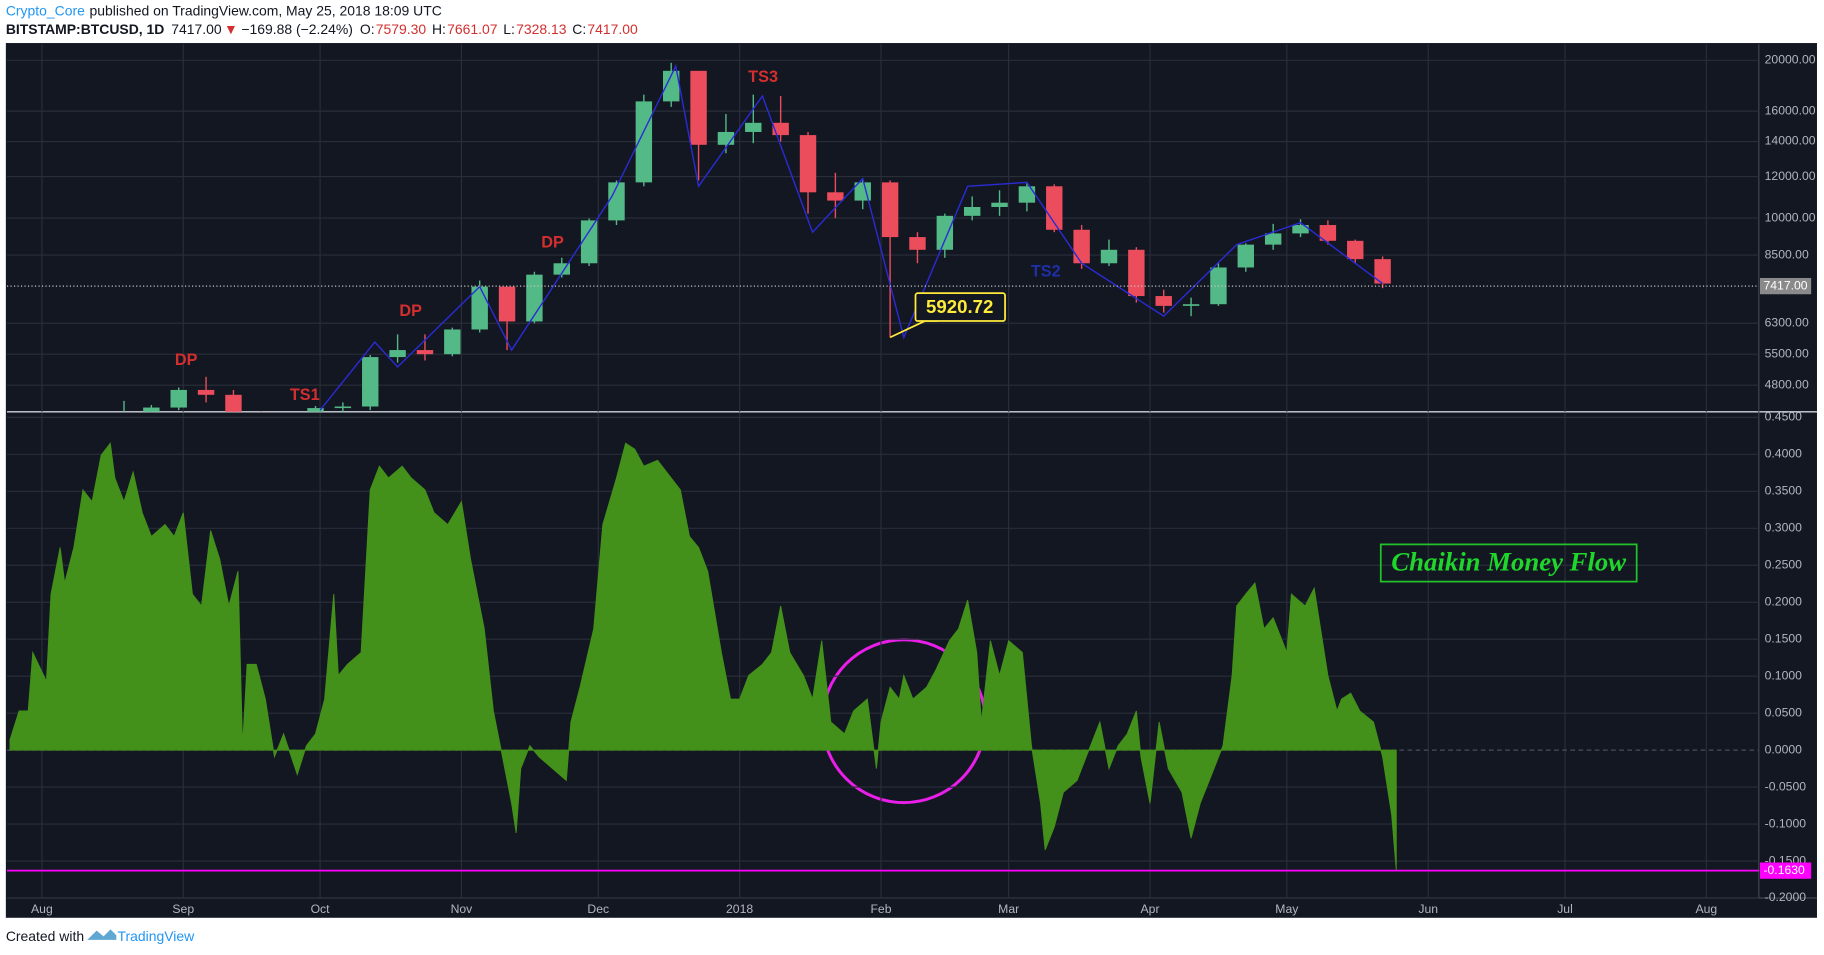 Image resolution: width=1824 pixels, height=955 pixels. I want to click on y-tick-label: 10000.00, so click(1790, 217).